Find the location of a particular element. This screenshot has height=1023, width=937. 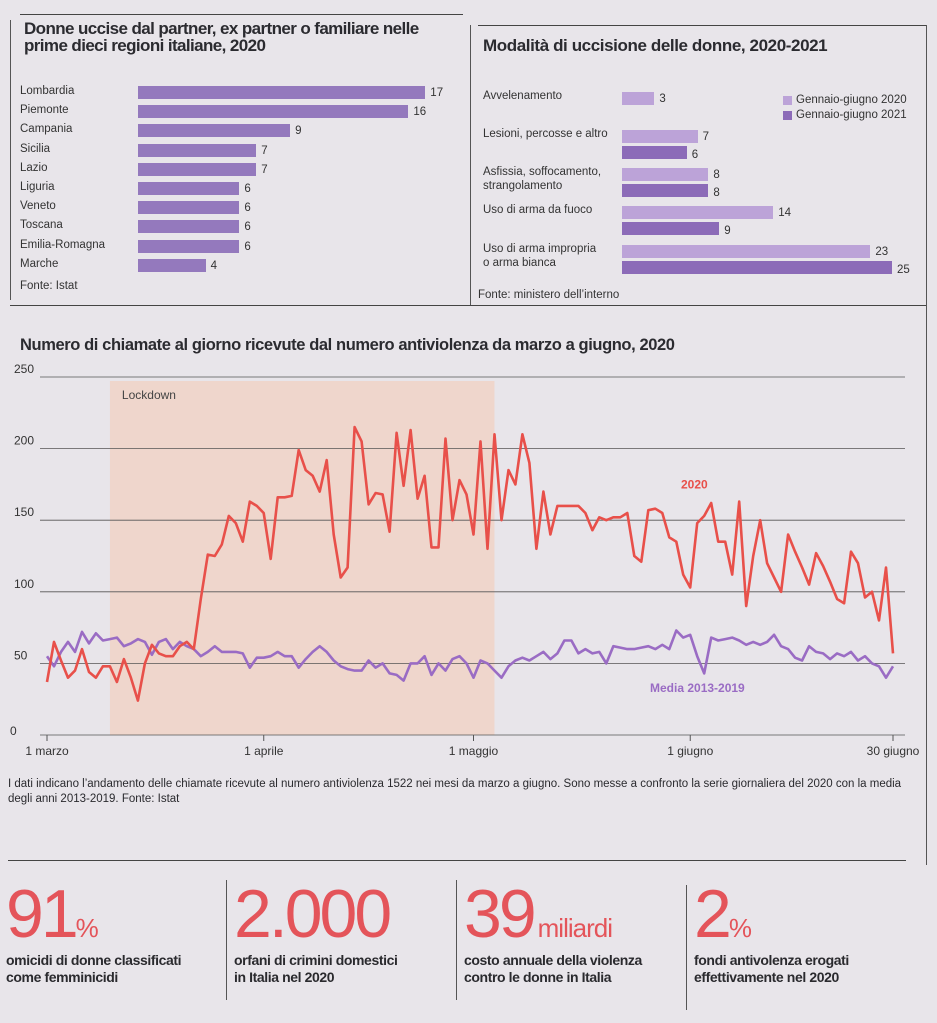

stat-unit: miliardi is located at coordinates (575, 928).